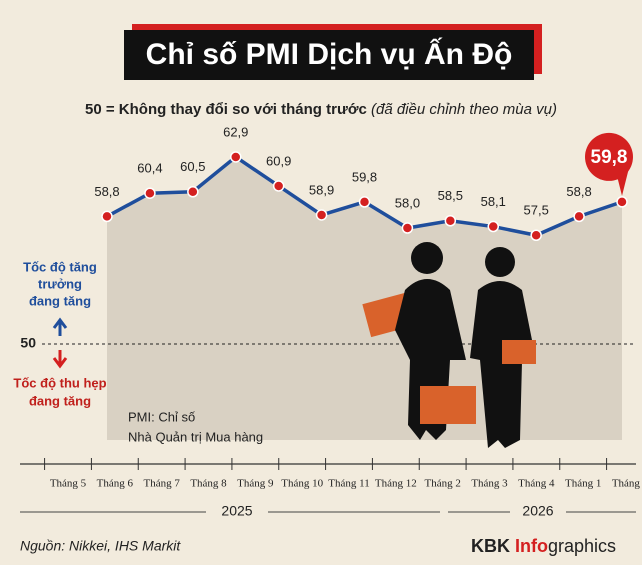  I want to click on callout, so click(609, 156).